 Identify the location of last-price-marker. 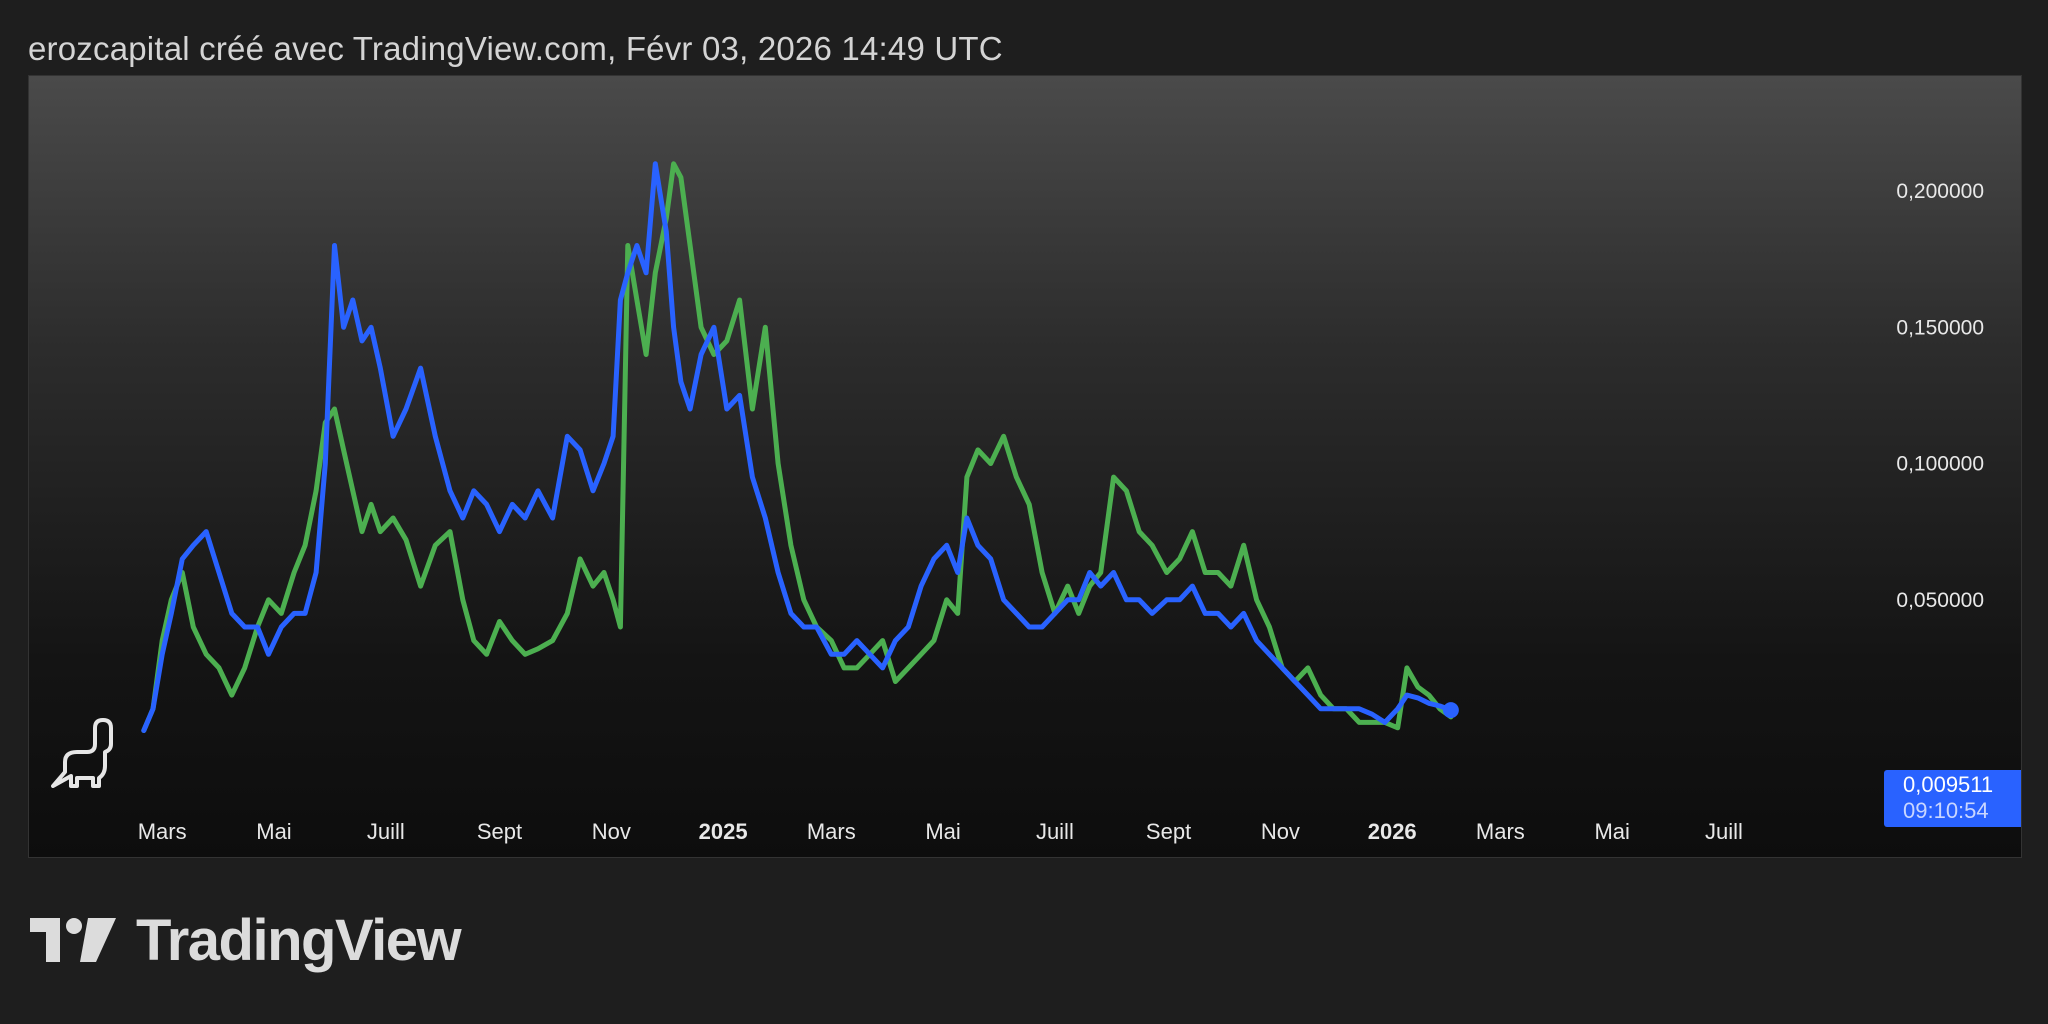
(1450, 710).